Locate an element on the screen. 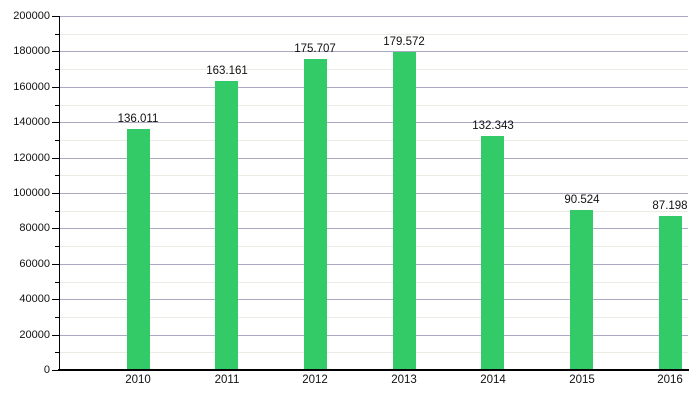 This screenshot has height=400, width=700. bar-value-label: 163.161 is located at coordinates (227, 71).